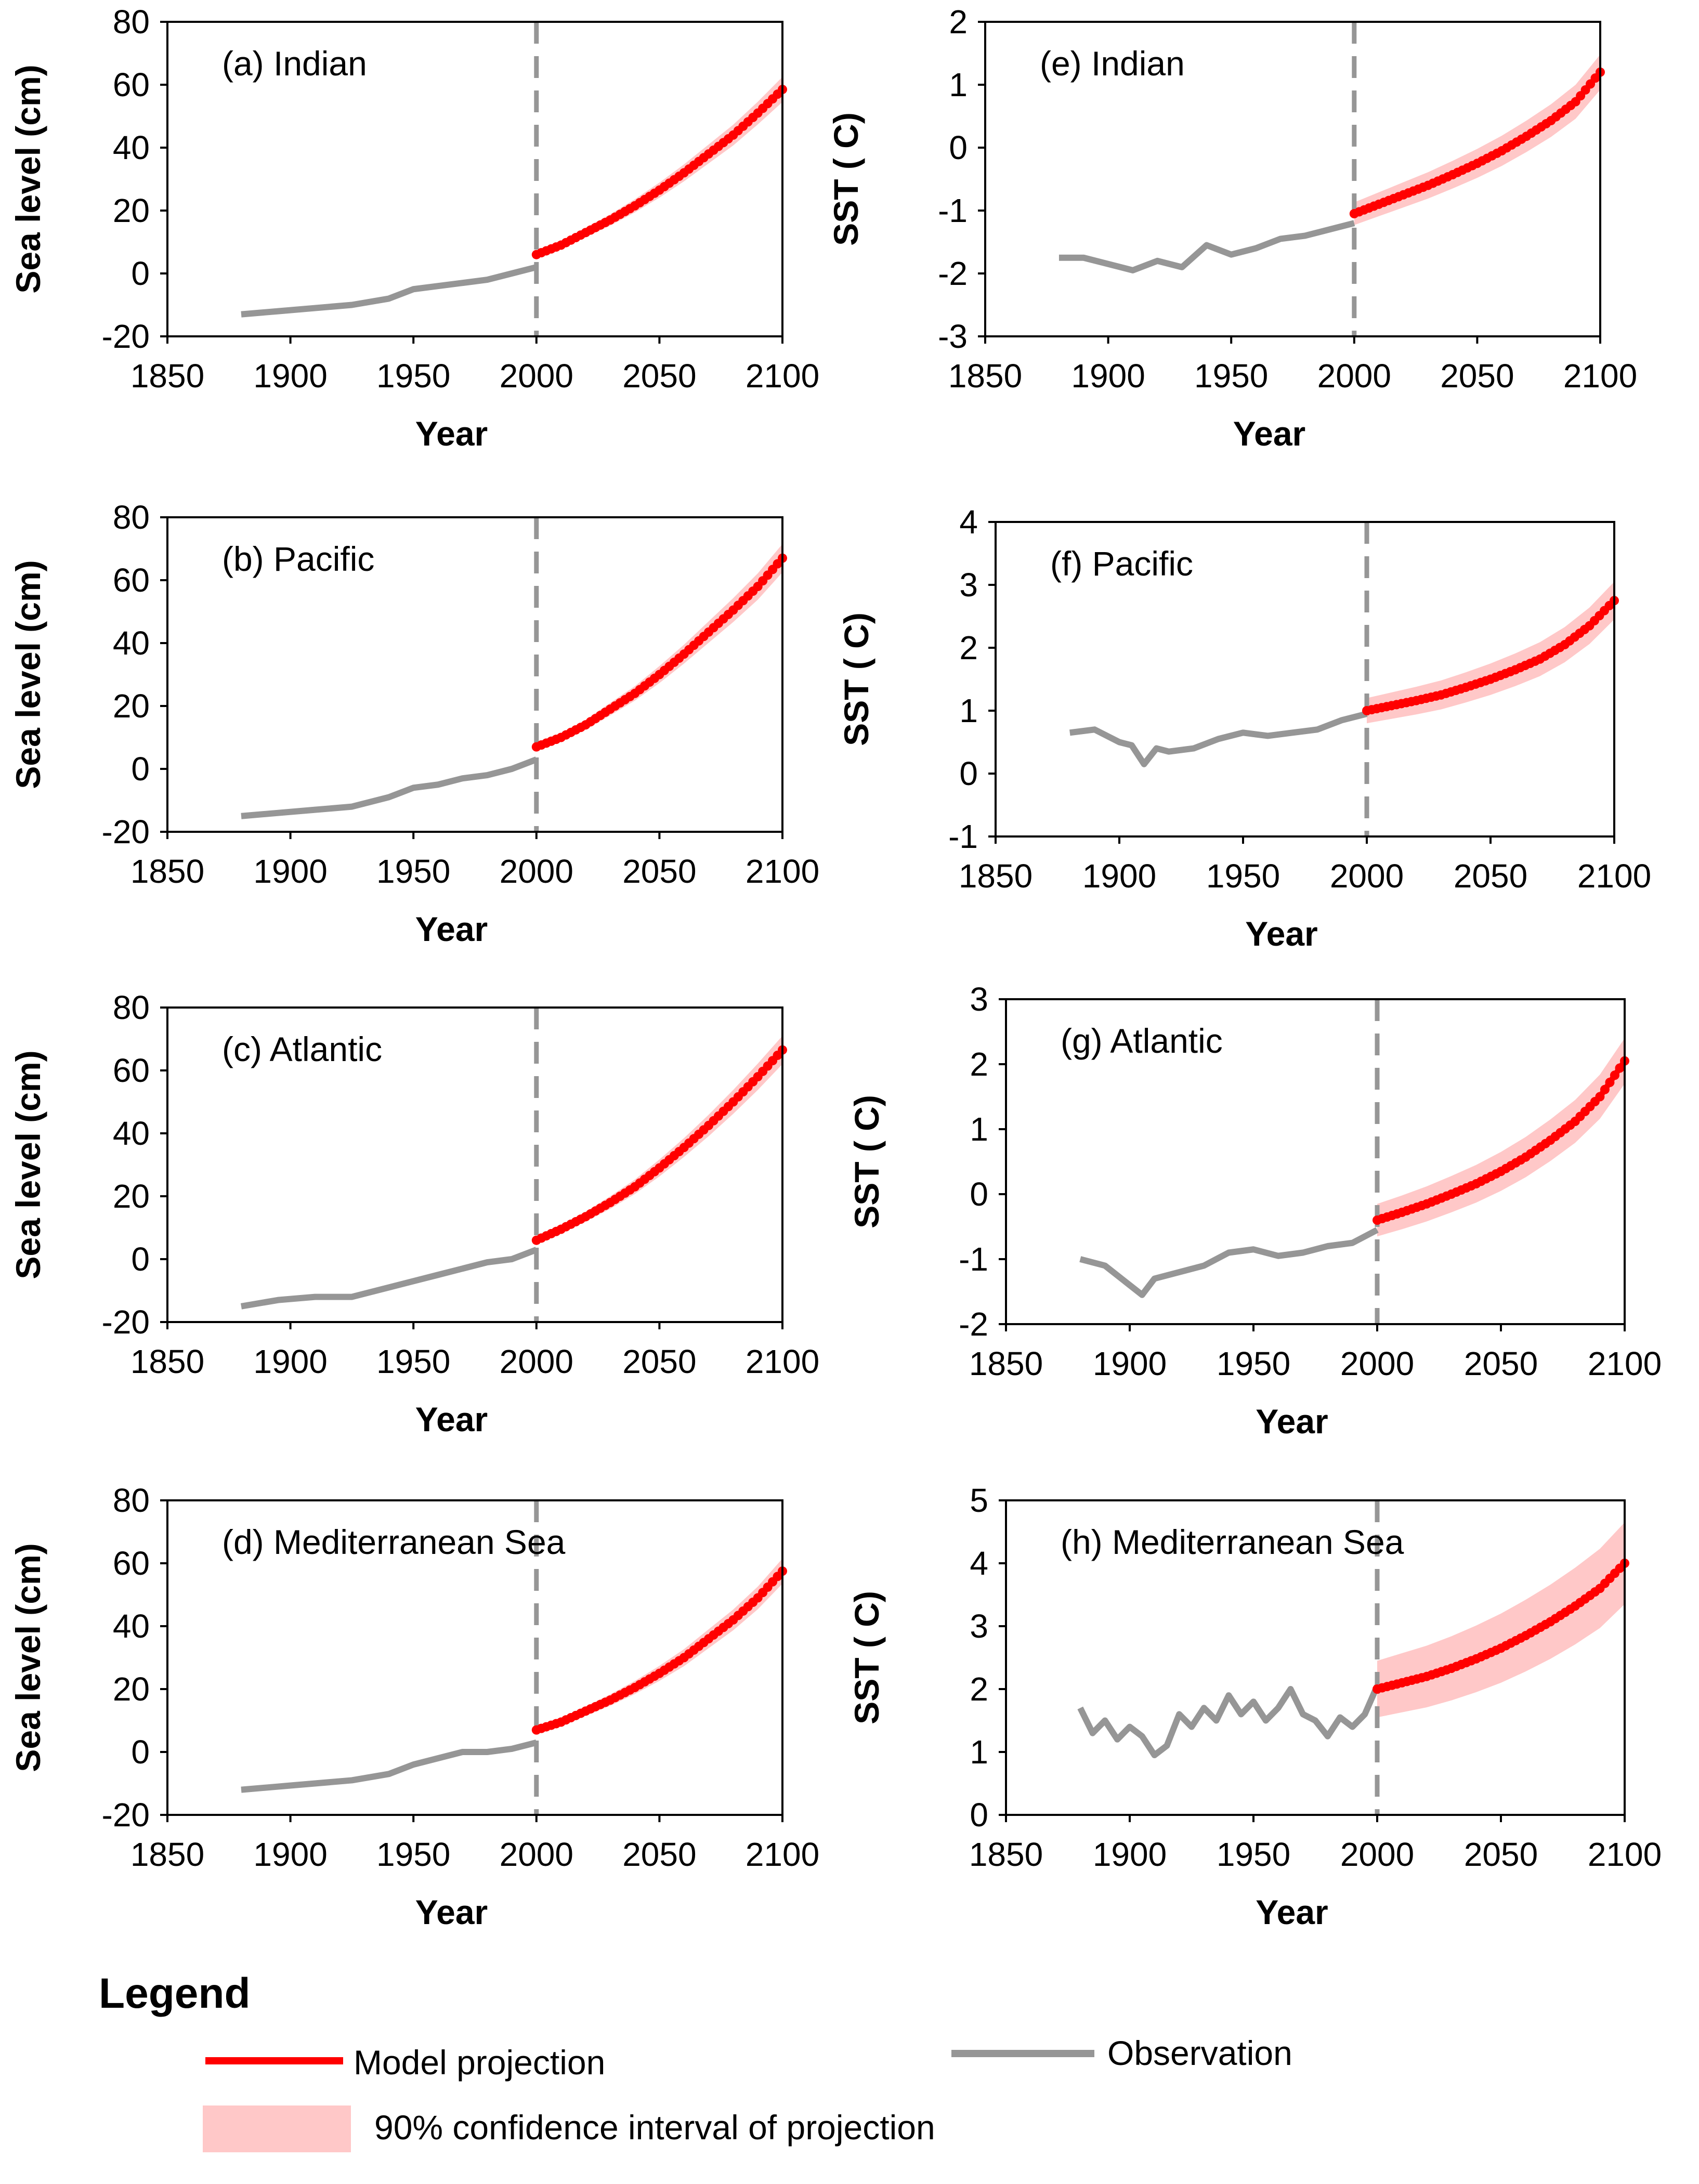  Describe the element at coordinates (953, 337) in the screenshot. I see `y-tick-label: -3` at that location.